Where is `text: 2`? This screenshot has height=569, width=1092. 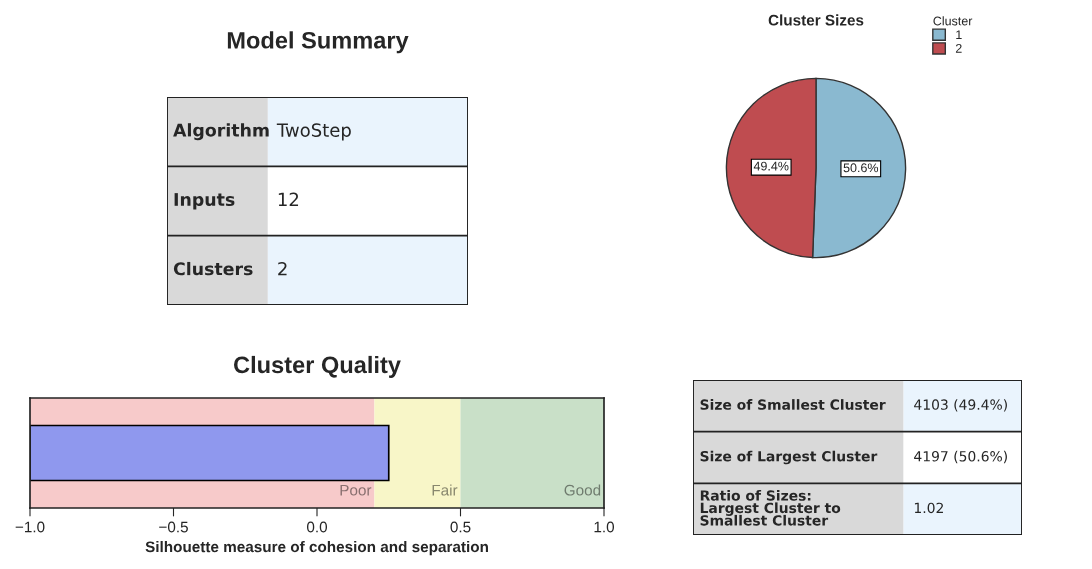
text: 2 is located at coordinates (282, 268).